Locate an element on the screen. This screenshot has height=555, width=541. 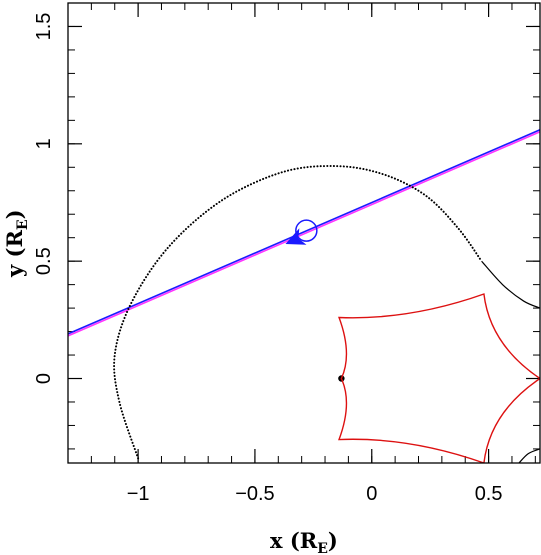
caustic is located at coordinates (439, 378).